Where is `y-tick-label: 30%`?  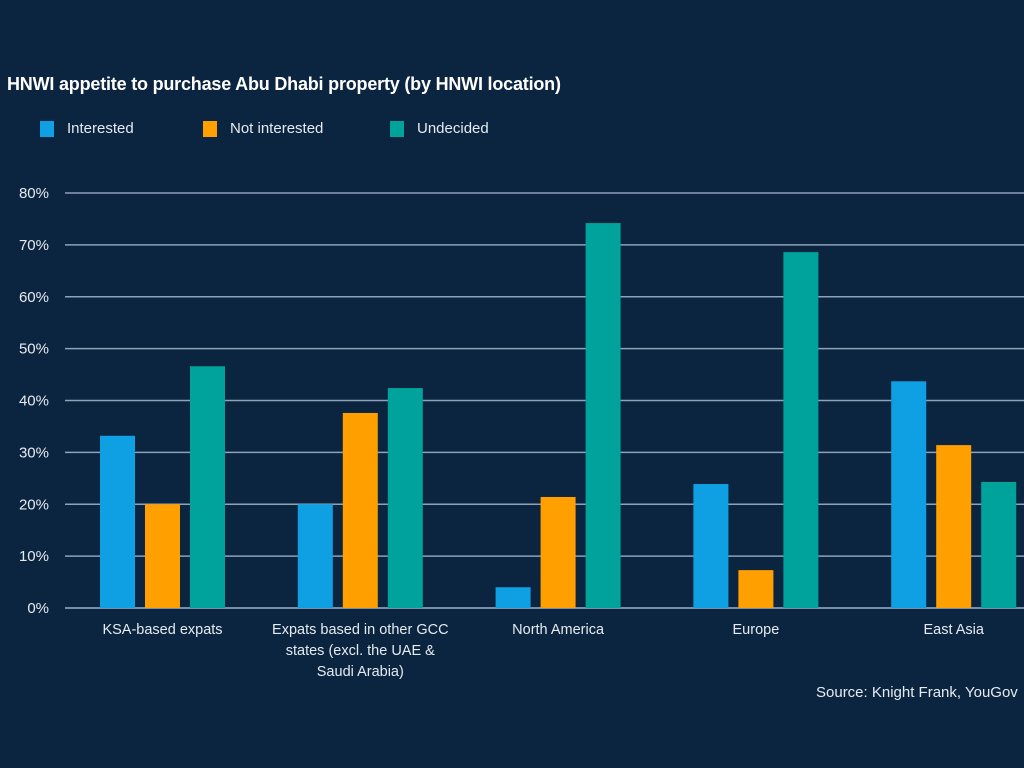
y-tick-label: 30% is located at coordinates (34, 452).